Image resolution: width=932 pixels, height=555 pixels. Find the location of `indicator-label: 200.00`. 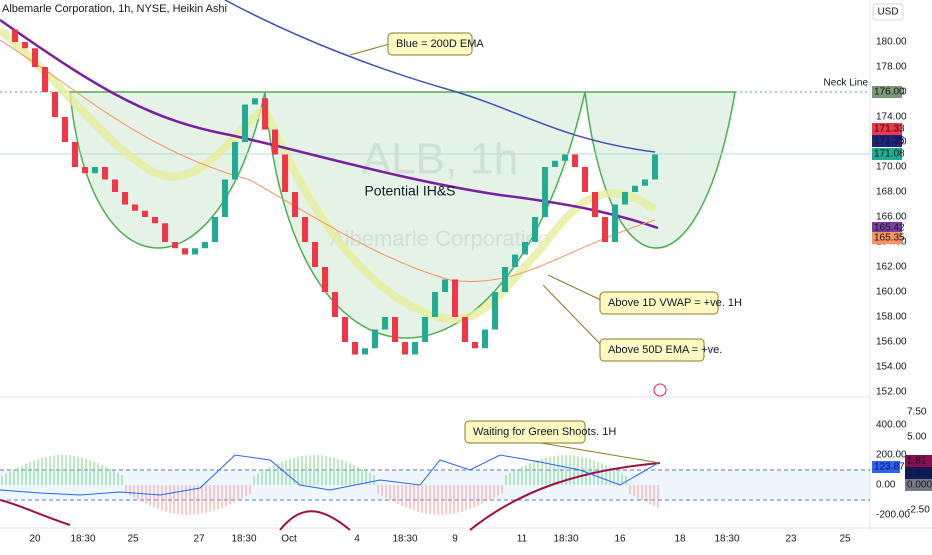

indicator-label: 200.00 is located at coordinates (891, 455).